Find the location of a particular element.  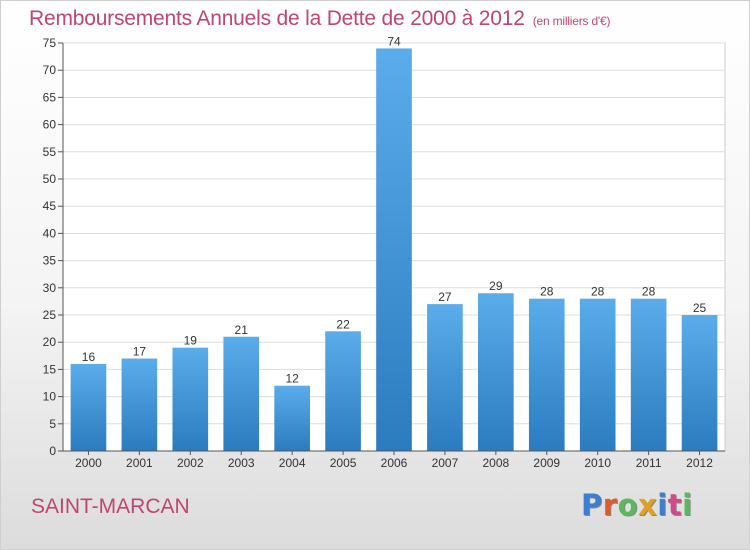

y-axis-ticks: 0 5 10 15 20 25 30 35 40 45 50 55 60 65 70 75 is located at coordinates (53, 247).